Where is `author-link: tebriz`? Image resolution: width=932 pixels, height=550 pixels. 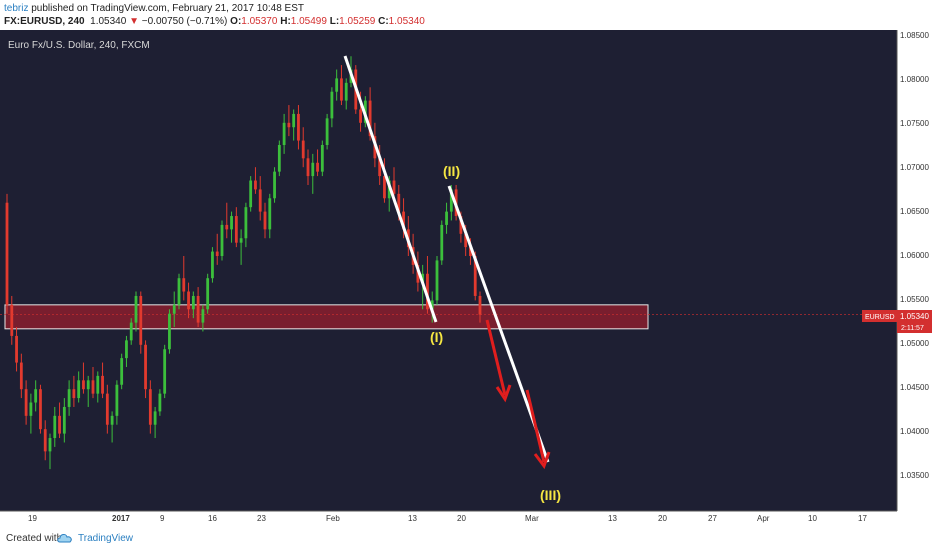
author-link: tebriz is located at coordinates (16, 8).